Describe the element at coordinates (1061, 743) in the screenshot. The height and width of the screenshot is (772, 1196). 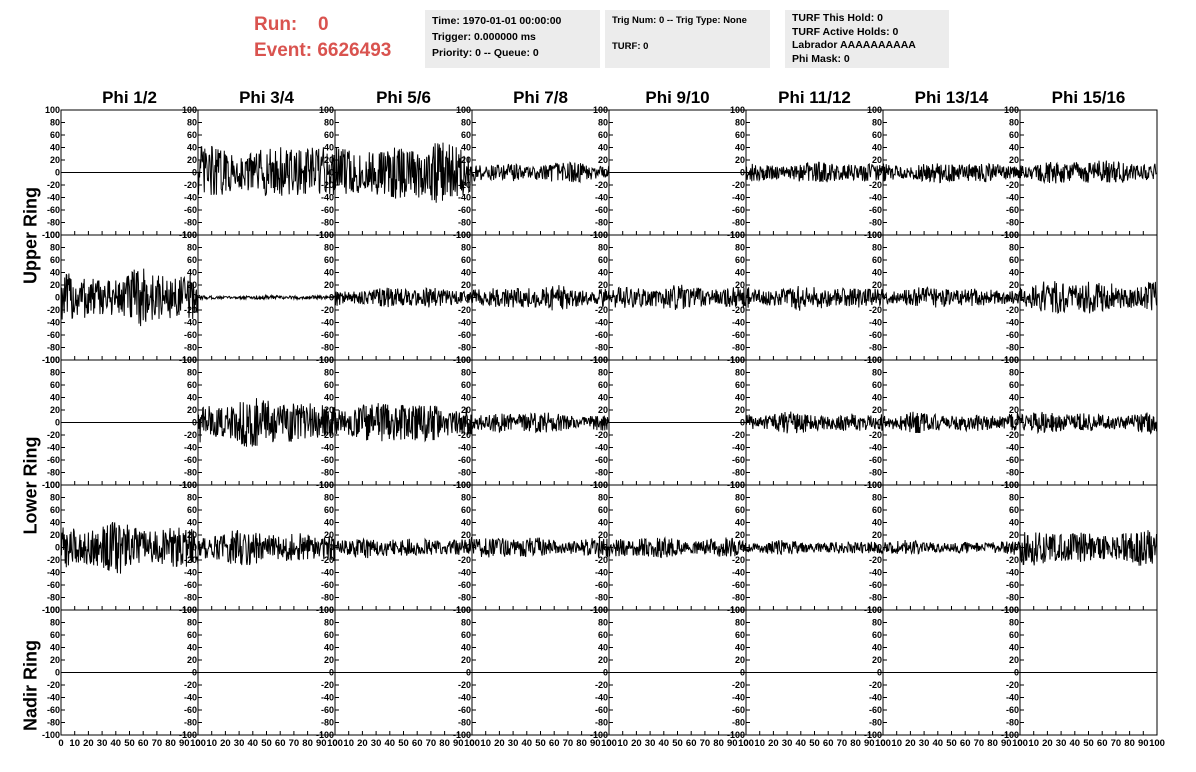
I see `x-tick-label: 30` at that location.